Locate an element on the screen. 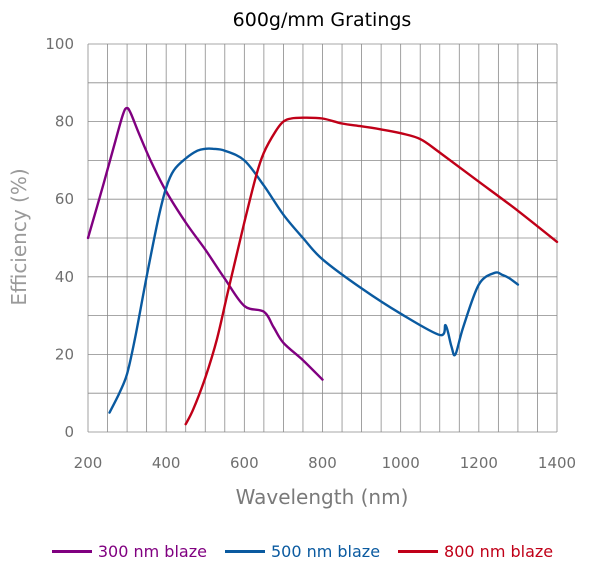  x-tick-label: 1000 is located at coordinates (401, 463).